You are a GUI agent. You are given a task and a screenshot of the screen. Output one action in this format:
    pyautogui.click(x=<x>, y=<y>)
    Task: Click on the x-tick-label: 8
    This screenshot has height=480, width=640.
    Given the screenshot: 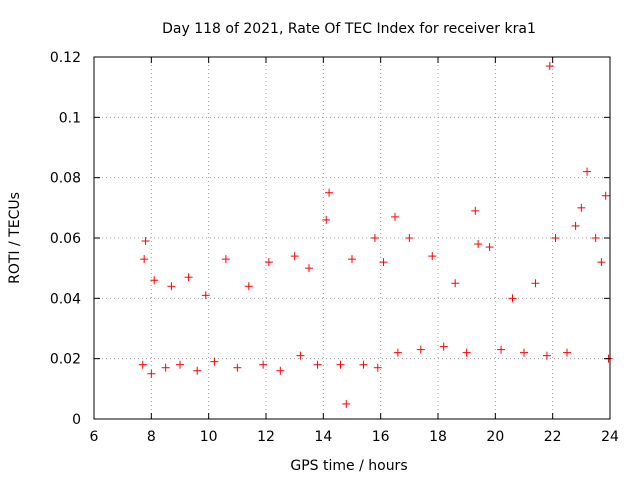 What is the action you would take?
    pyautogui.click(x=151, y=437)
    